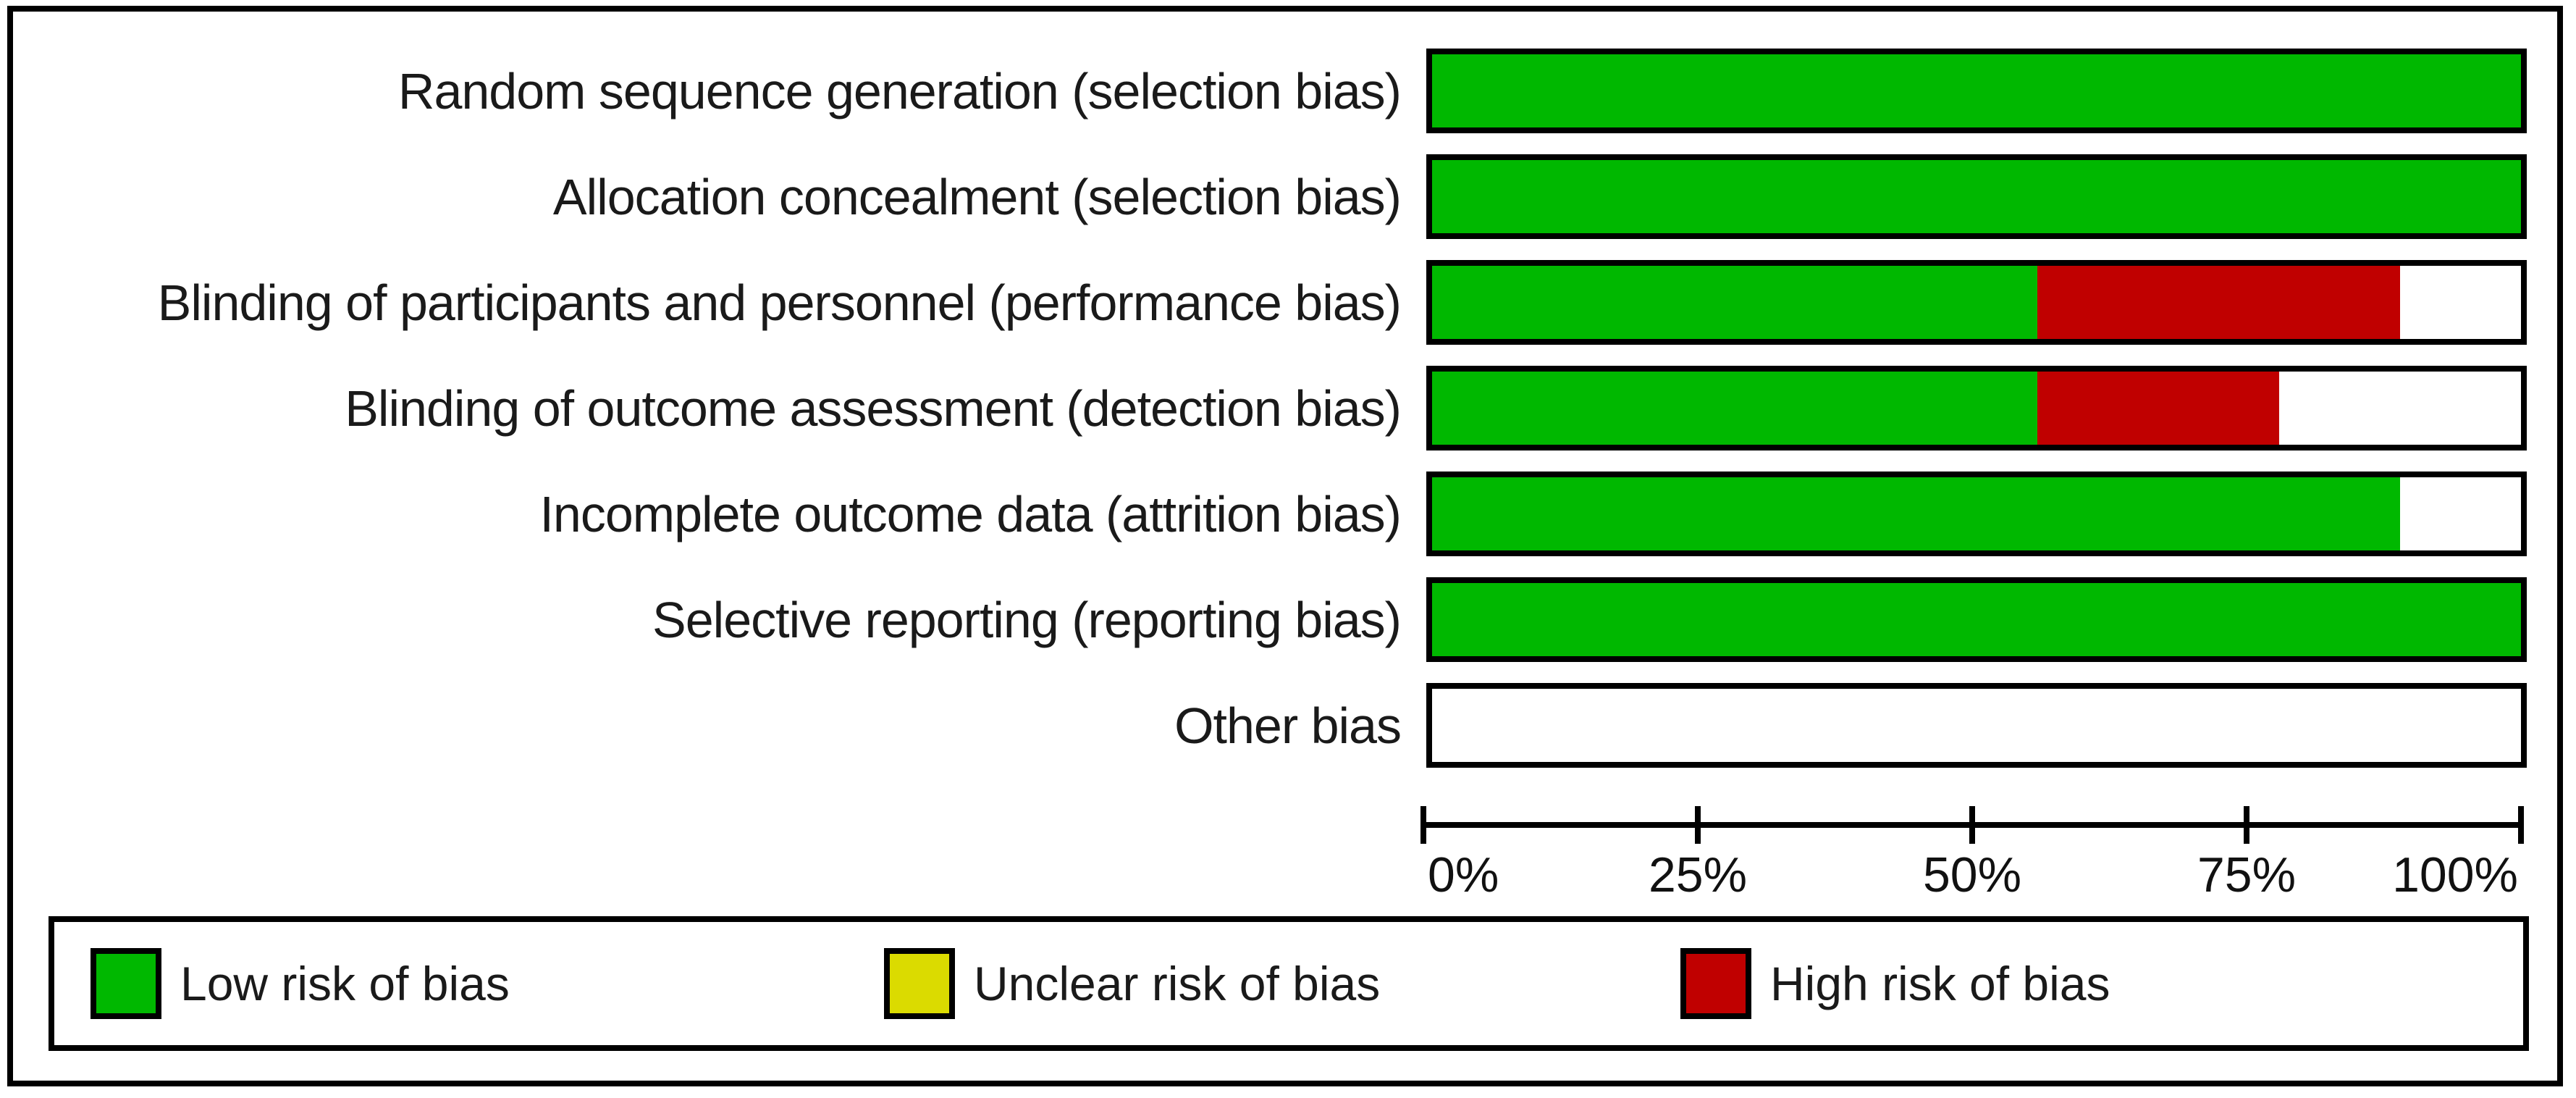  What do you see at coordinates (1972, 875) in the screenshot?
I see `axis-tick-label: 50%` at bounding box center [1972, 875].